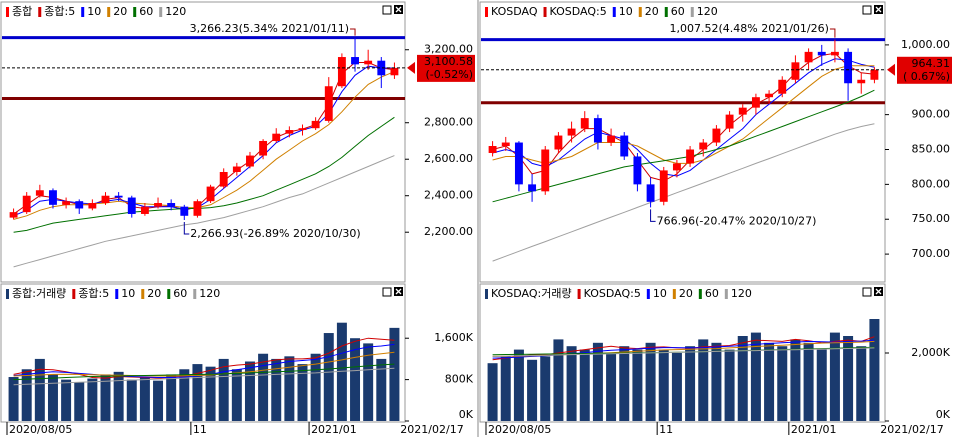 Image resolution: width=953 pixels, height=437 pixels. What do you see at coordinates (748, 28) in the screenshot?
I see `annotation: 1,007.52(4.48% 2021/01/26)` at bounding box center [748, 28].